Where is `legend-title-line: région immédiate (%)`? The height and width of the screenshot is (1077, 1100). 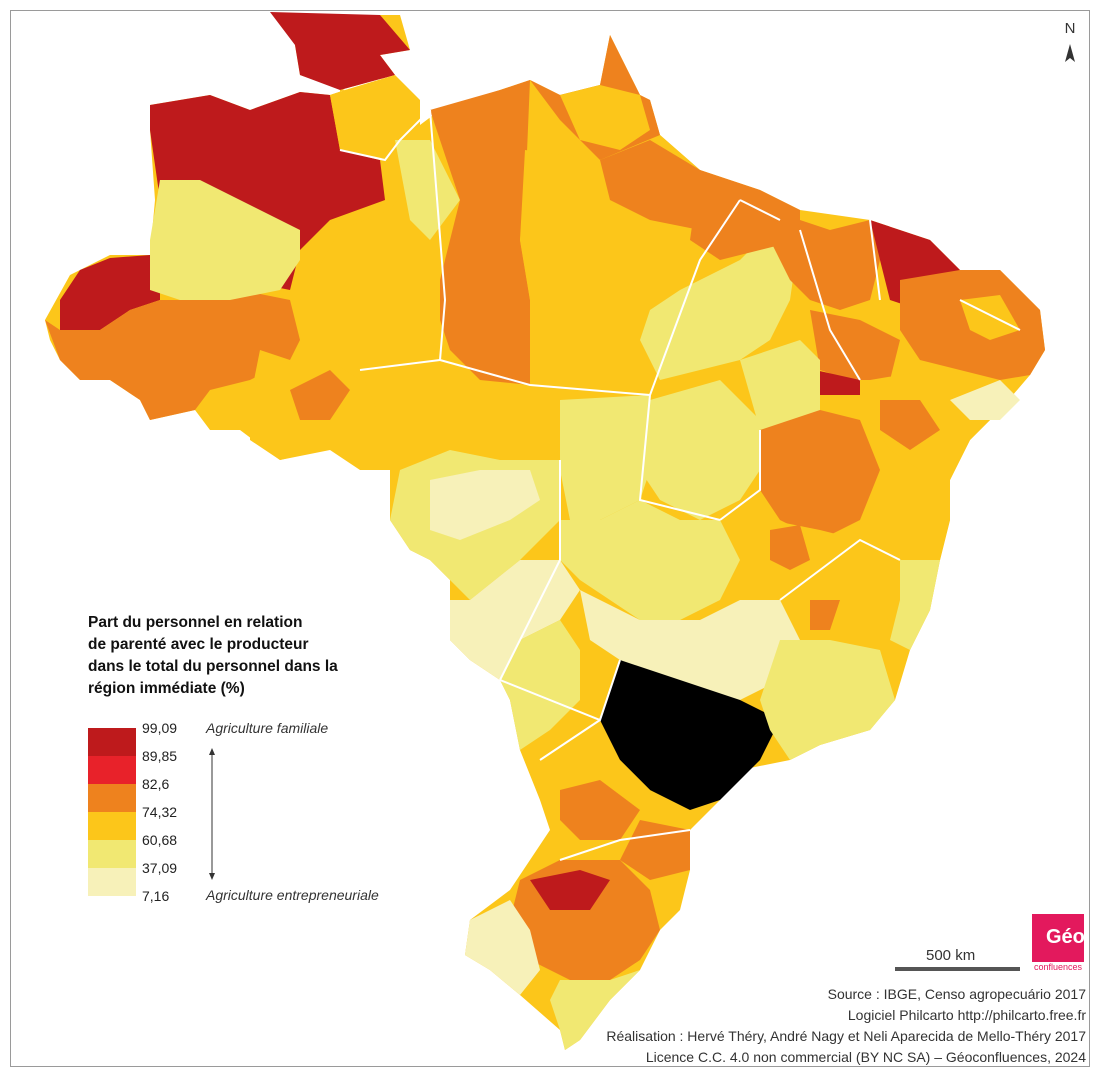 legend-title-line: région immédiate (%) is located at coordinates (166, 688).